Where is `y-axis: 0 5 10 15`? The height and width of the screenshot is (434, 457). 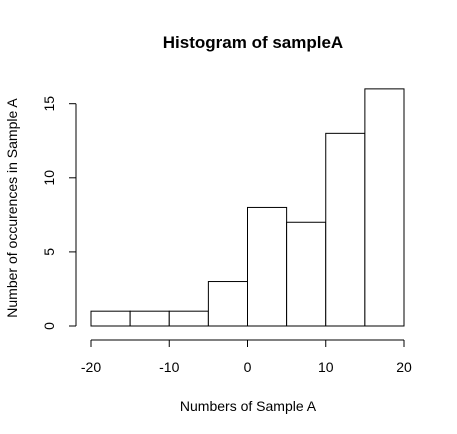
y-axis: 0 5 10 15 is located at coordinates (59, 213).